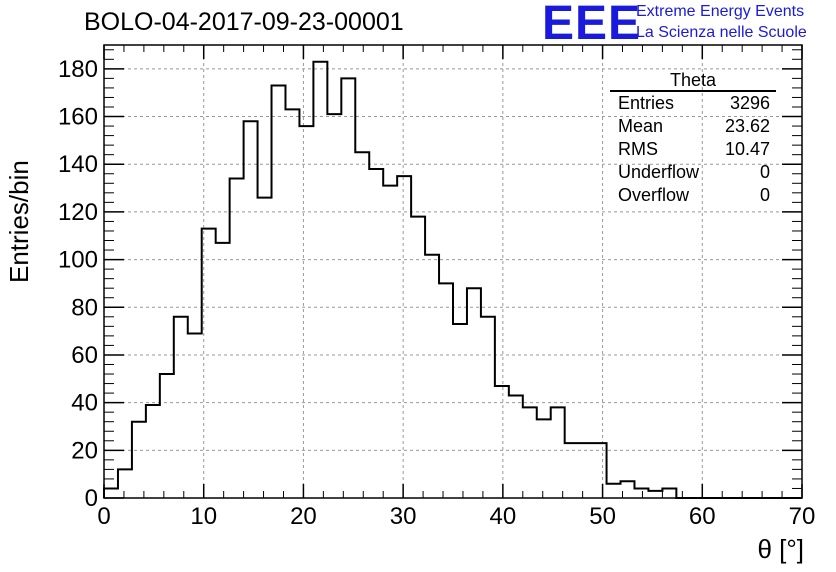 The width and height of the screenshot is (836, 572). I want to click on stats-row-mean: Mean 23.62, so click(693, 126).